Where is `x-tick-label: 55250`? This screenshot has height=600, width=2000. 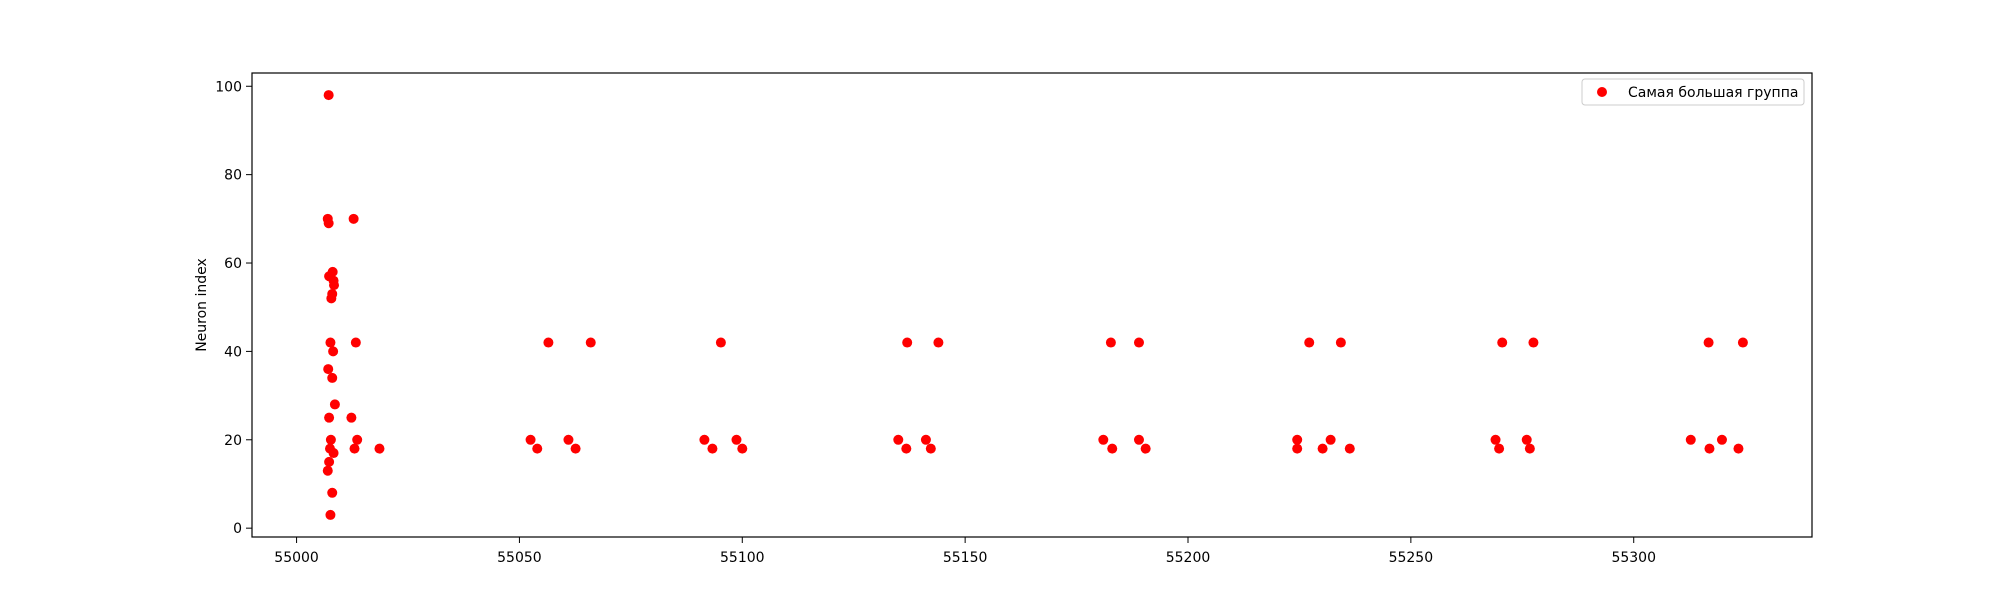 x-tick-label: 55250 is located at coordinates (1411, 558).